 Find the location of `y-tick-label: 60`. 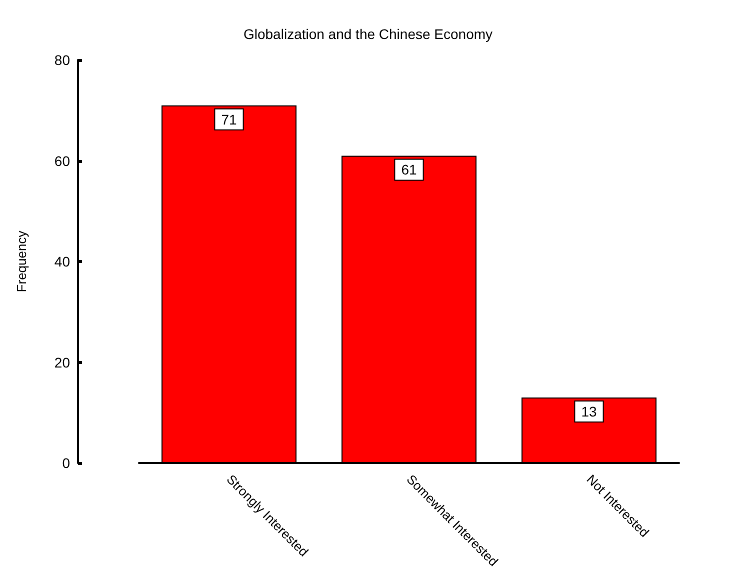

y-tick-label: 60 is located at coordinates (62, 160).